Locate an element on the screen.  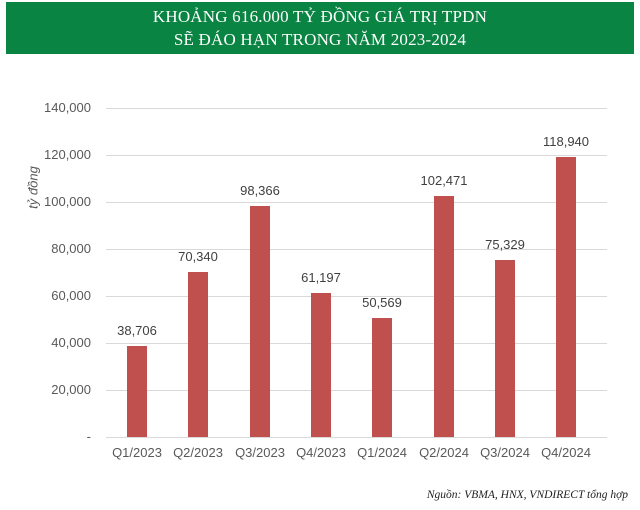
chart-title-line-1: KHOẢNG 616.000 TỶ ĐỒNG GIÁ TRỊ TPDN is located at coordinates (320, 16).